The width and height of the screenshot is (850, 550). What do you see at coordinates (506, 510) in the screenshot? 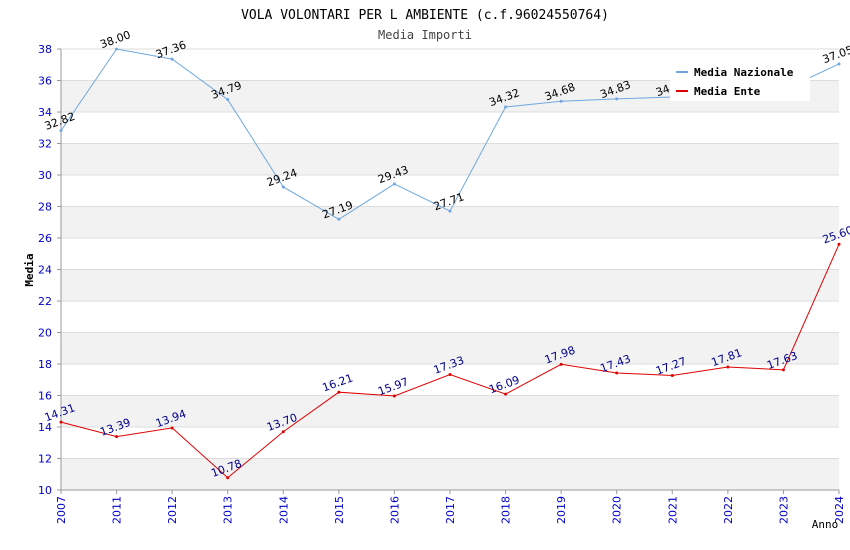
I see `x-tick-label: 2018` at bounding box center [506, 510].